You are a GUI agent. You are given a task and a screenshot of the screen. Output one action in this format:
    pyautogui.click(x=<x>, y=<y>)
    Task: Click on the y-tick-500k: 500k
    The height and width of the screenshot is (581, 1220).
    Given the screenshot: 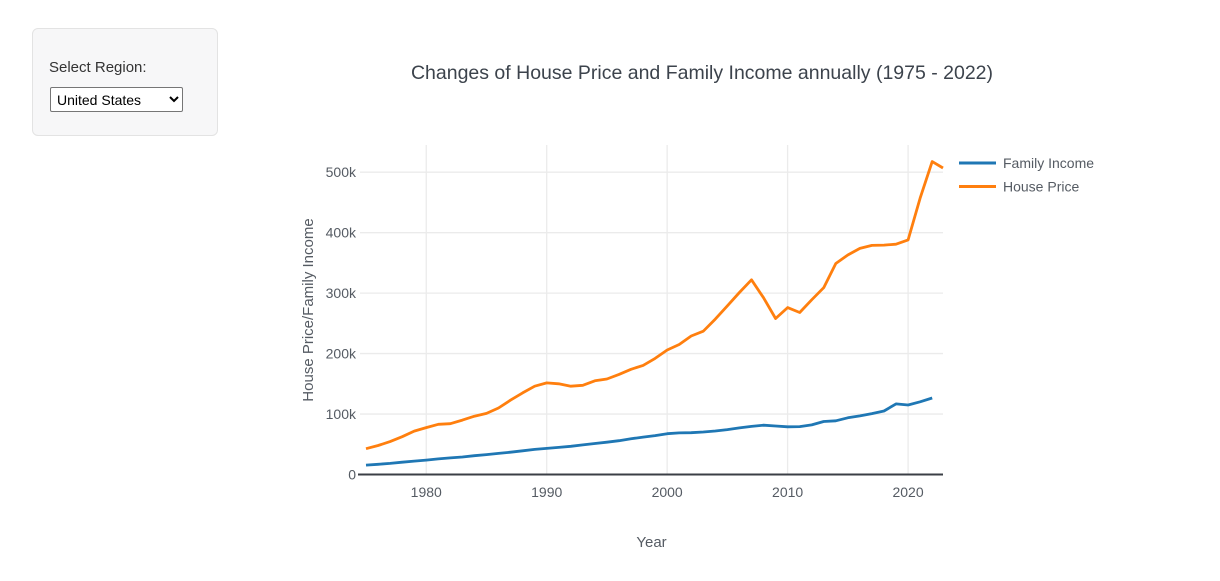 What is the action you would take?
    pyautogui.click(x=341, y=172)
    